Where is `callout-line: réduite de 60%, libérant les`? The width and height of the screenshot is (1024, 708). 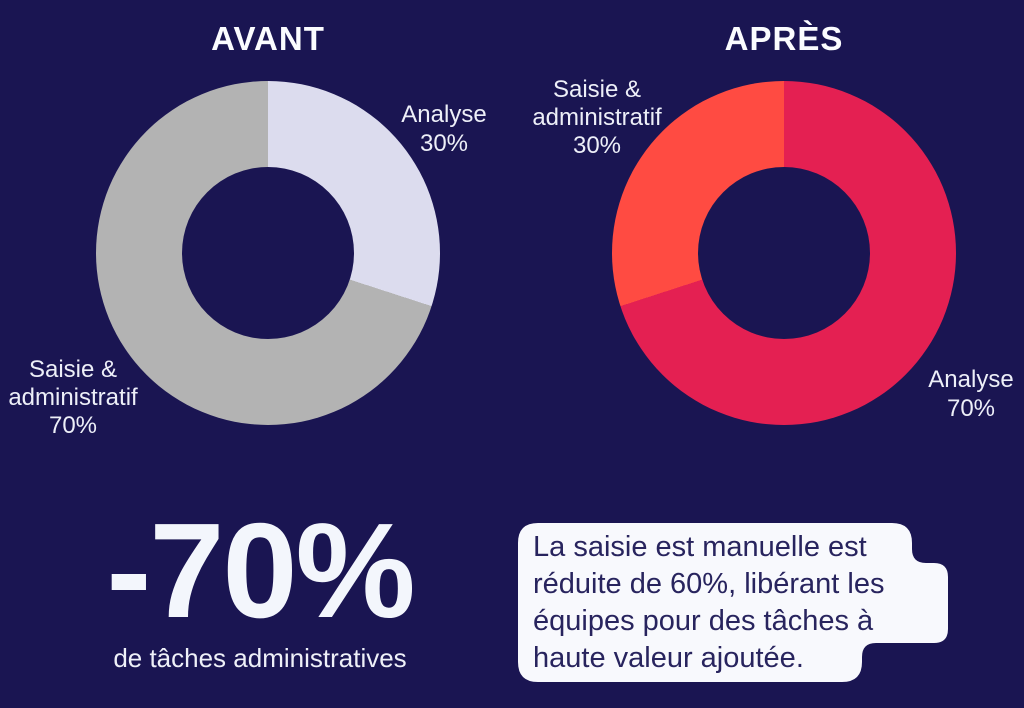
callout-line: réduite de 60%, libérant les is located at coordinates (709, 584).